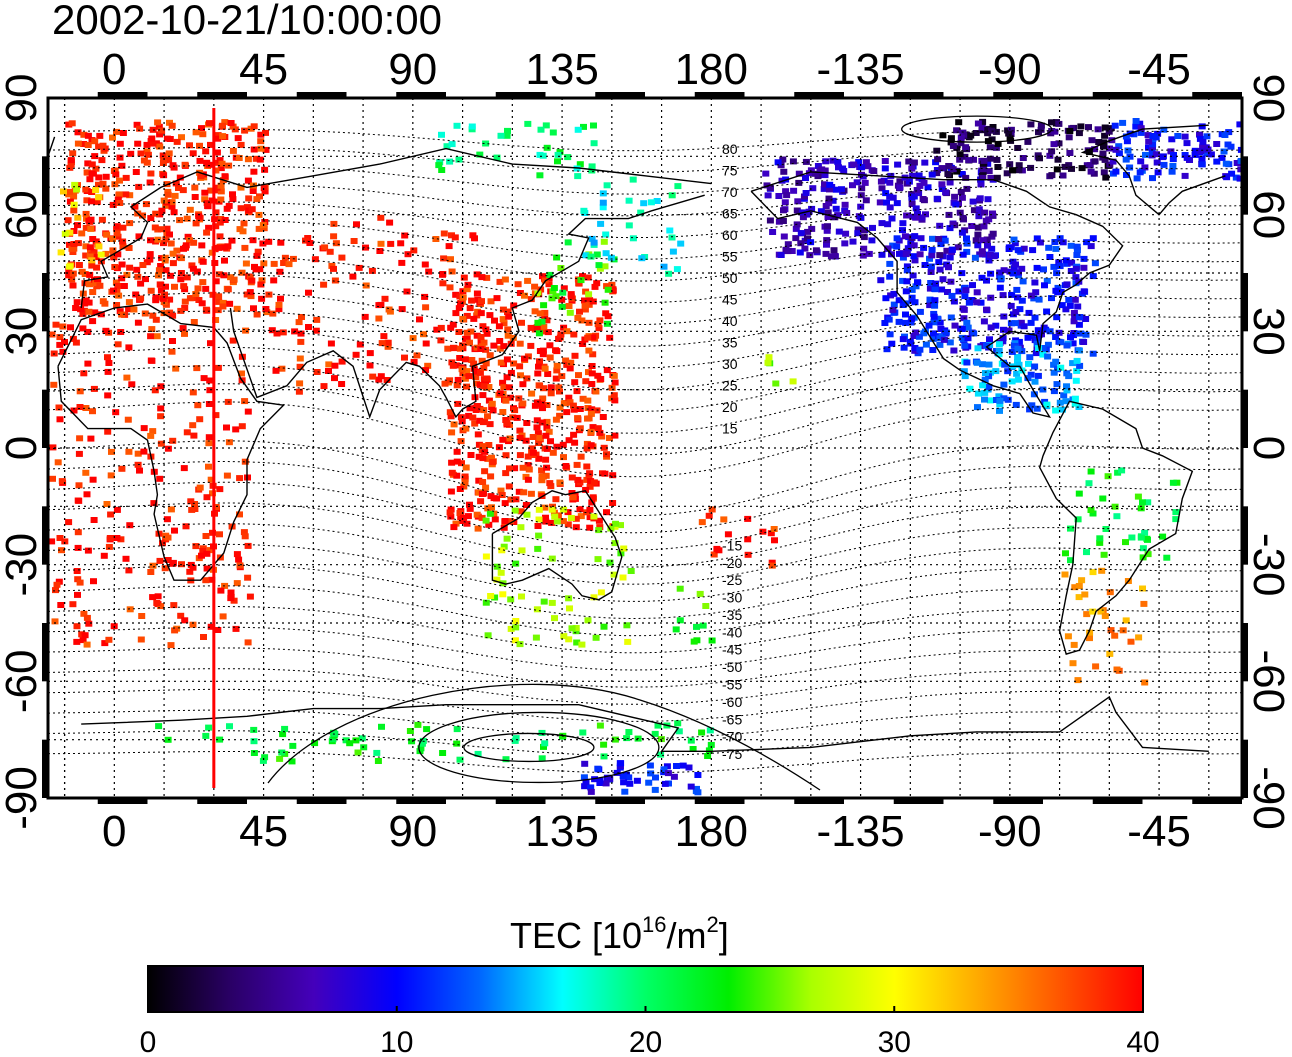 This screenshot has width=1292, height=1057. What do you see at coordinates (732, 737) in the screenshot?
I see `mlat-label: -70` at bounding box center [732, 737].